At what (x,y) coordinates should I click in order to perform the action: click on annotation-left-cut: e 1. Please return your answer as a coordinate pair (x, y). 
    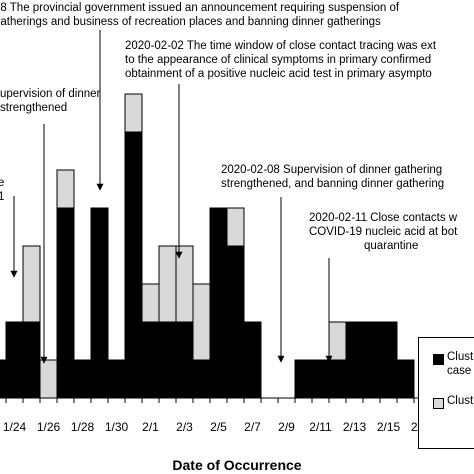
    Looking at the image, I should click on (2, 190).